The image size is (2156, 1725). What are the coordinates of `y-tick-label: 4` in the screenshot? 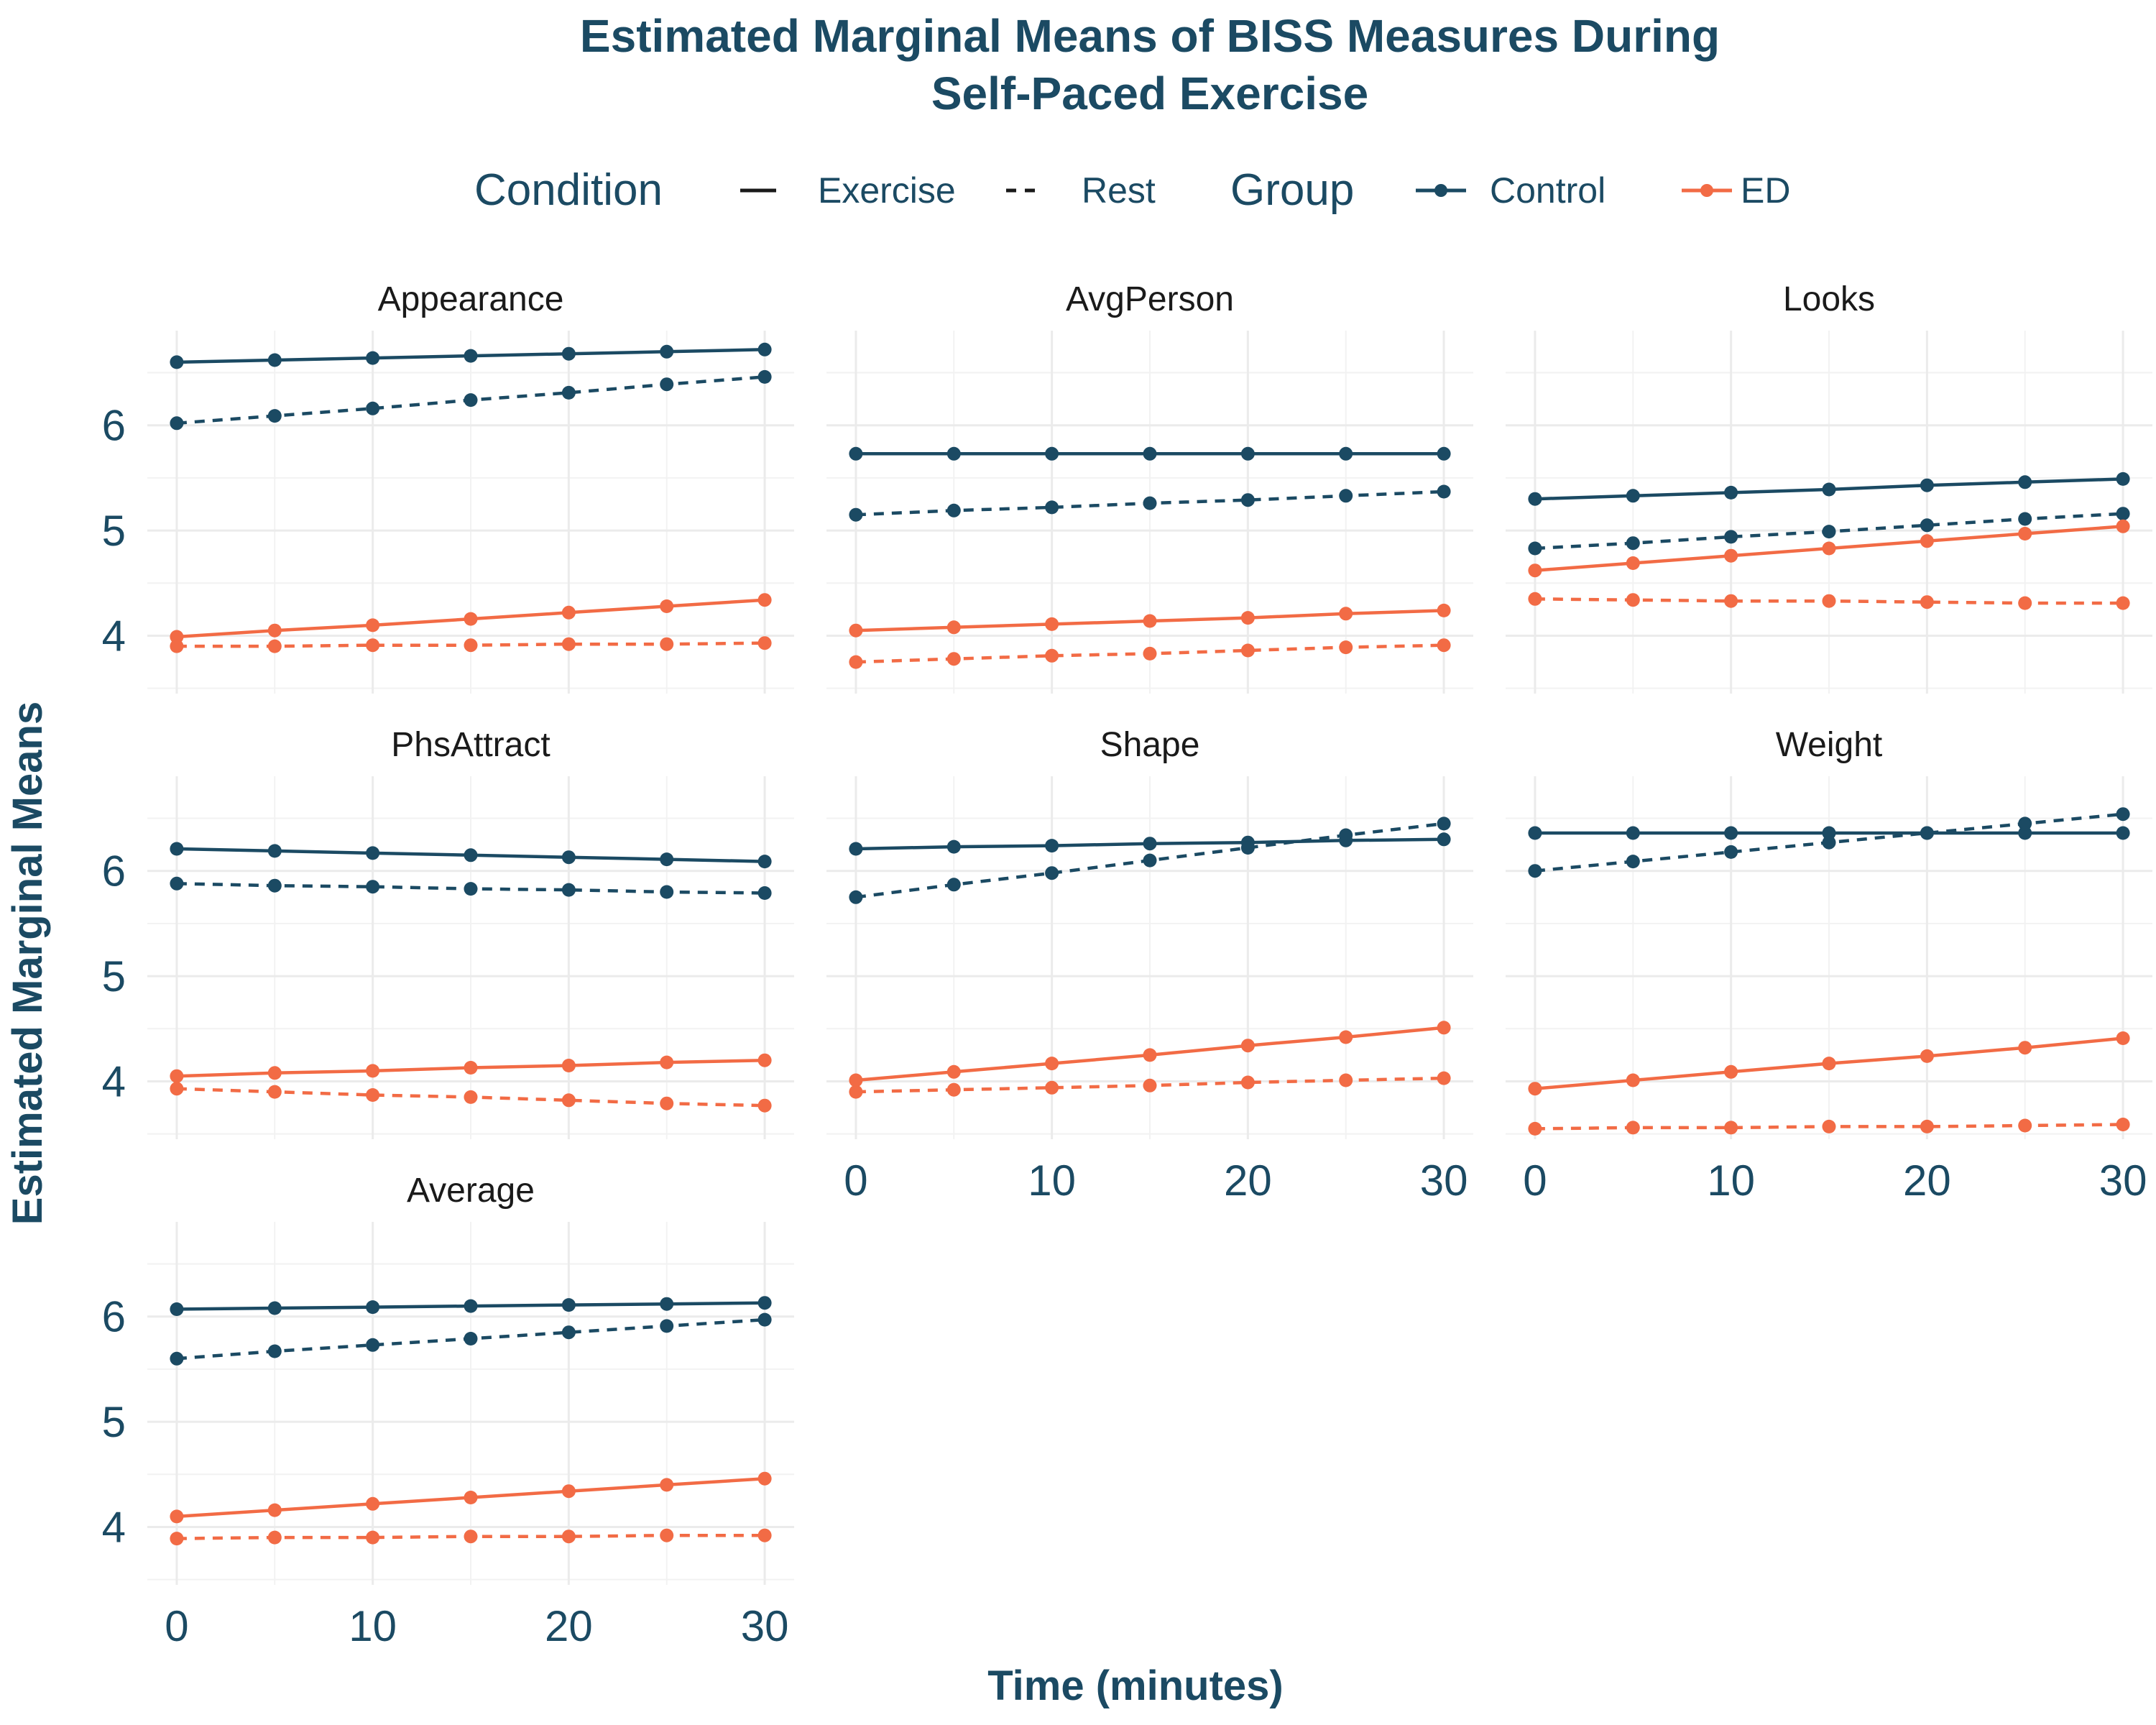 It's located at (114, 1527).